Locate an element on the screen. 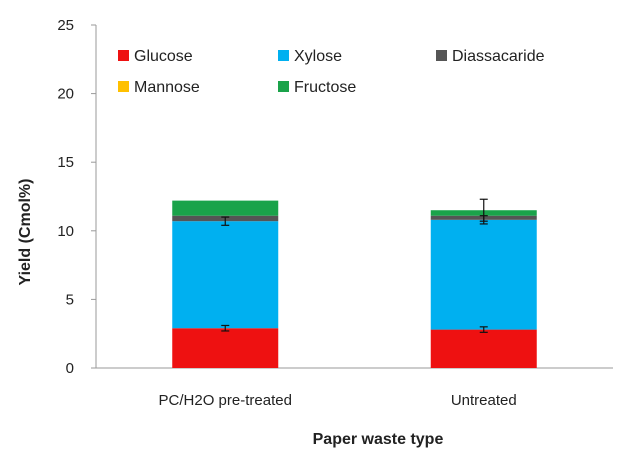 The image size is (629, 451). legend: Glucose Xylose Diassacaride Mannose Fructose is located at coordinates (331, 72).